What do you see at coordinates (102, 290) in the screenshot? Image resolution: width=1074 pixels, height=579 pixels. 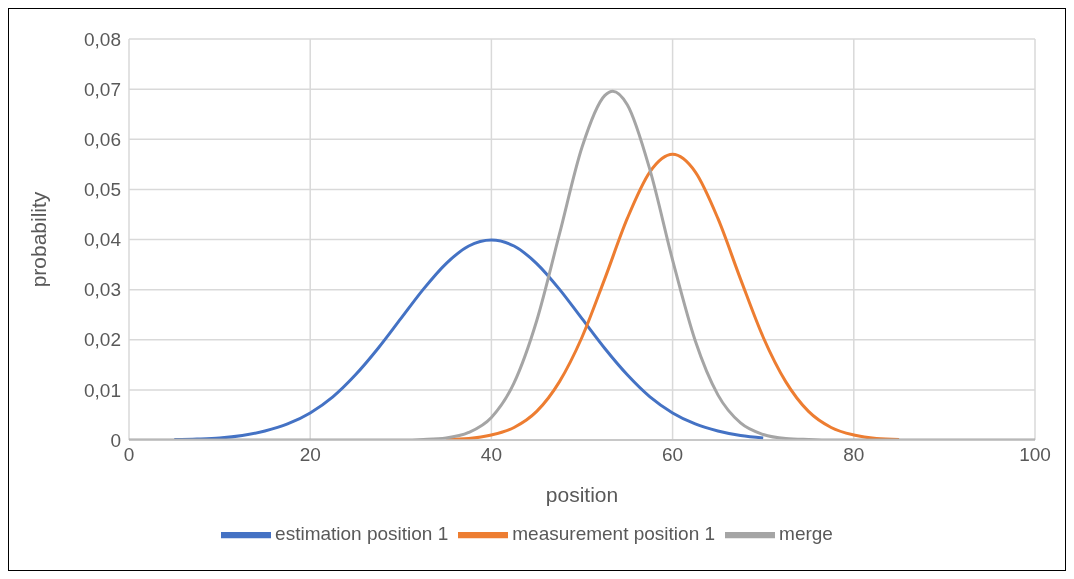 I see `y-tick-label: 0,03` at bounding box center [102, 290].